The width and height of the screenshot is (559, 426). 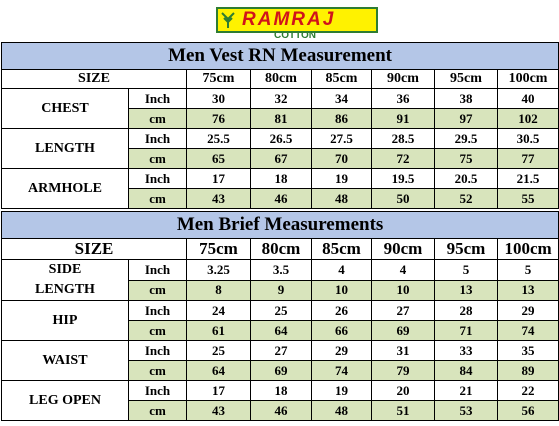 What do you see at coordinates (466, 178) in the screenshot?
I see `value-cell: 20.5` at bounding box center [466, 178].